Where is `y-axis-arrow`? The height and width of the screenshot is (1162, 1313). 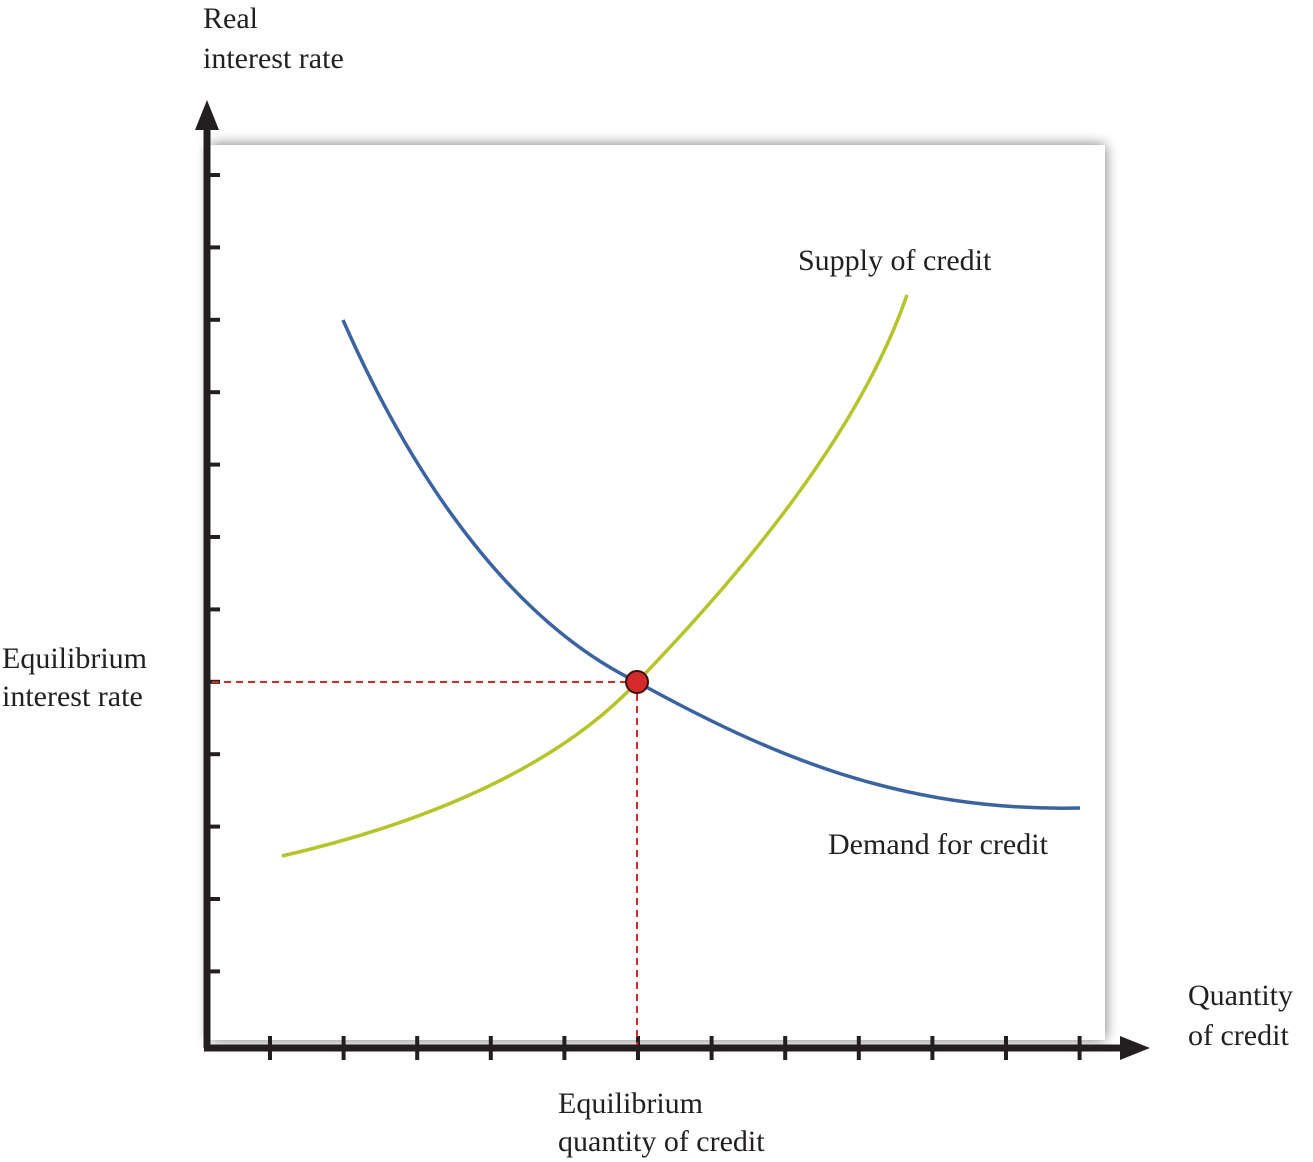 y-axis-arrow is located at coordinates (207, 115).